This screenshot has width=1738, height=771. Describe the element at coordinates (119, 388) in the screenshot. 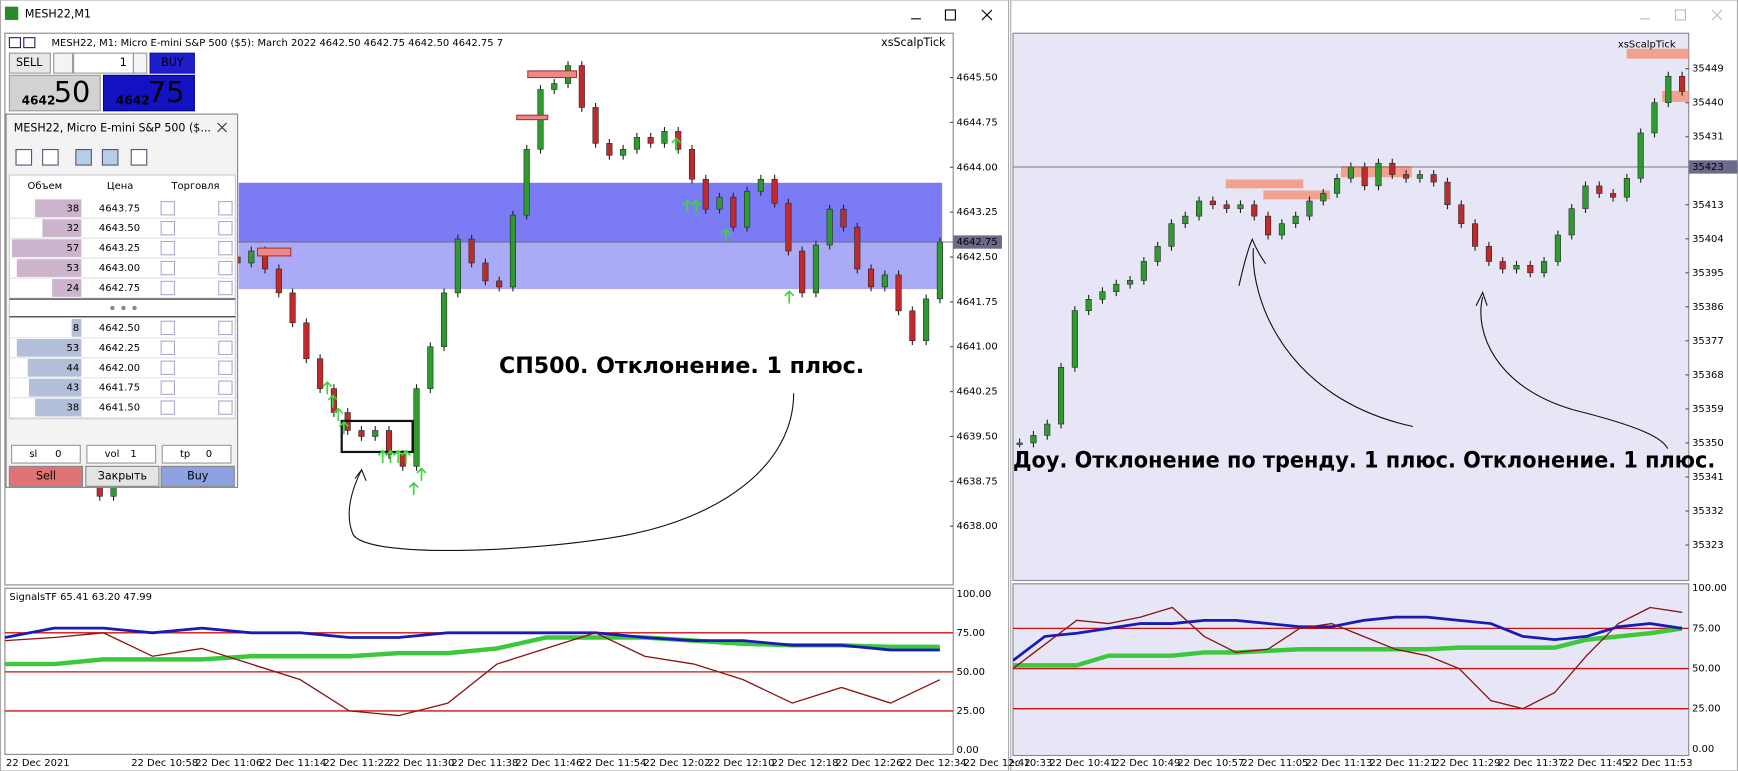

I see `price: 4641.75` at that location.